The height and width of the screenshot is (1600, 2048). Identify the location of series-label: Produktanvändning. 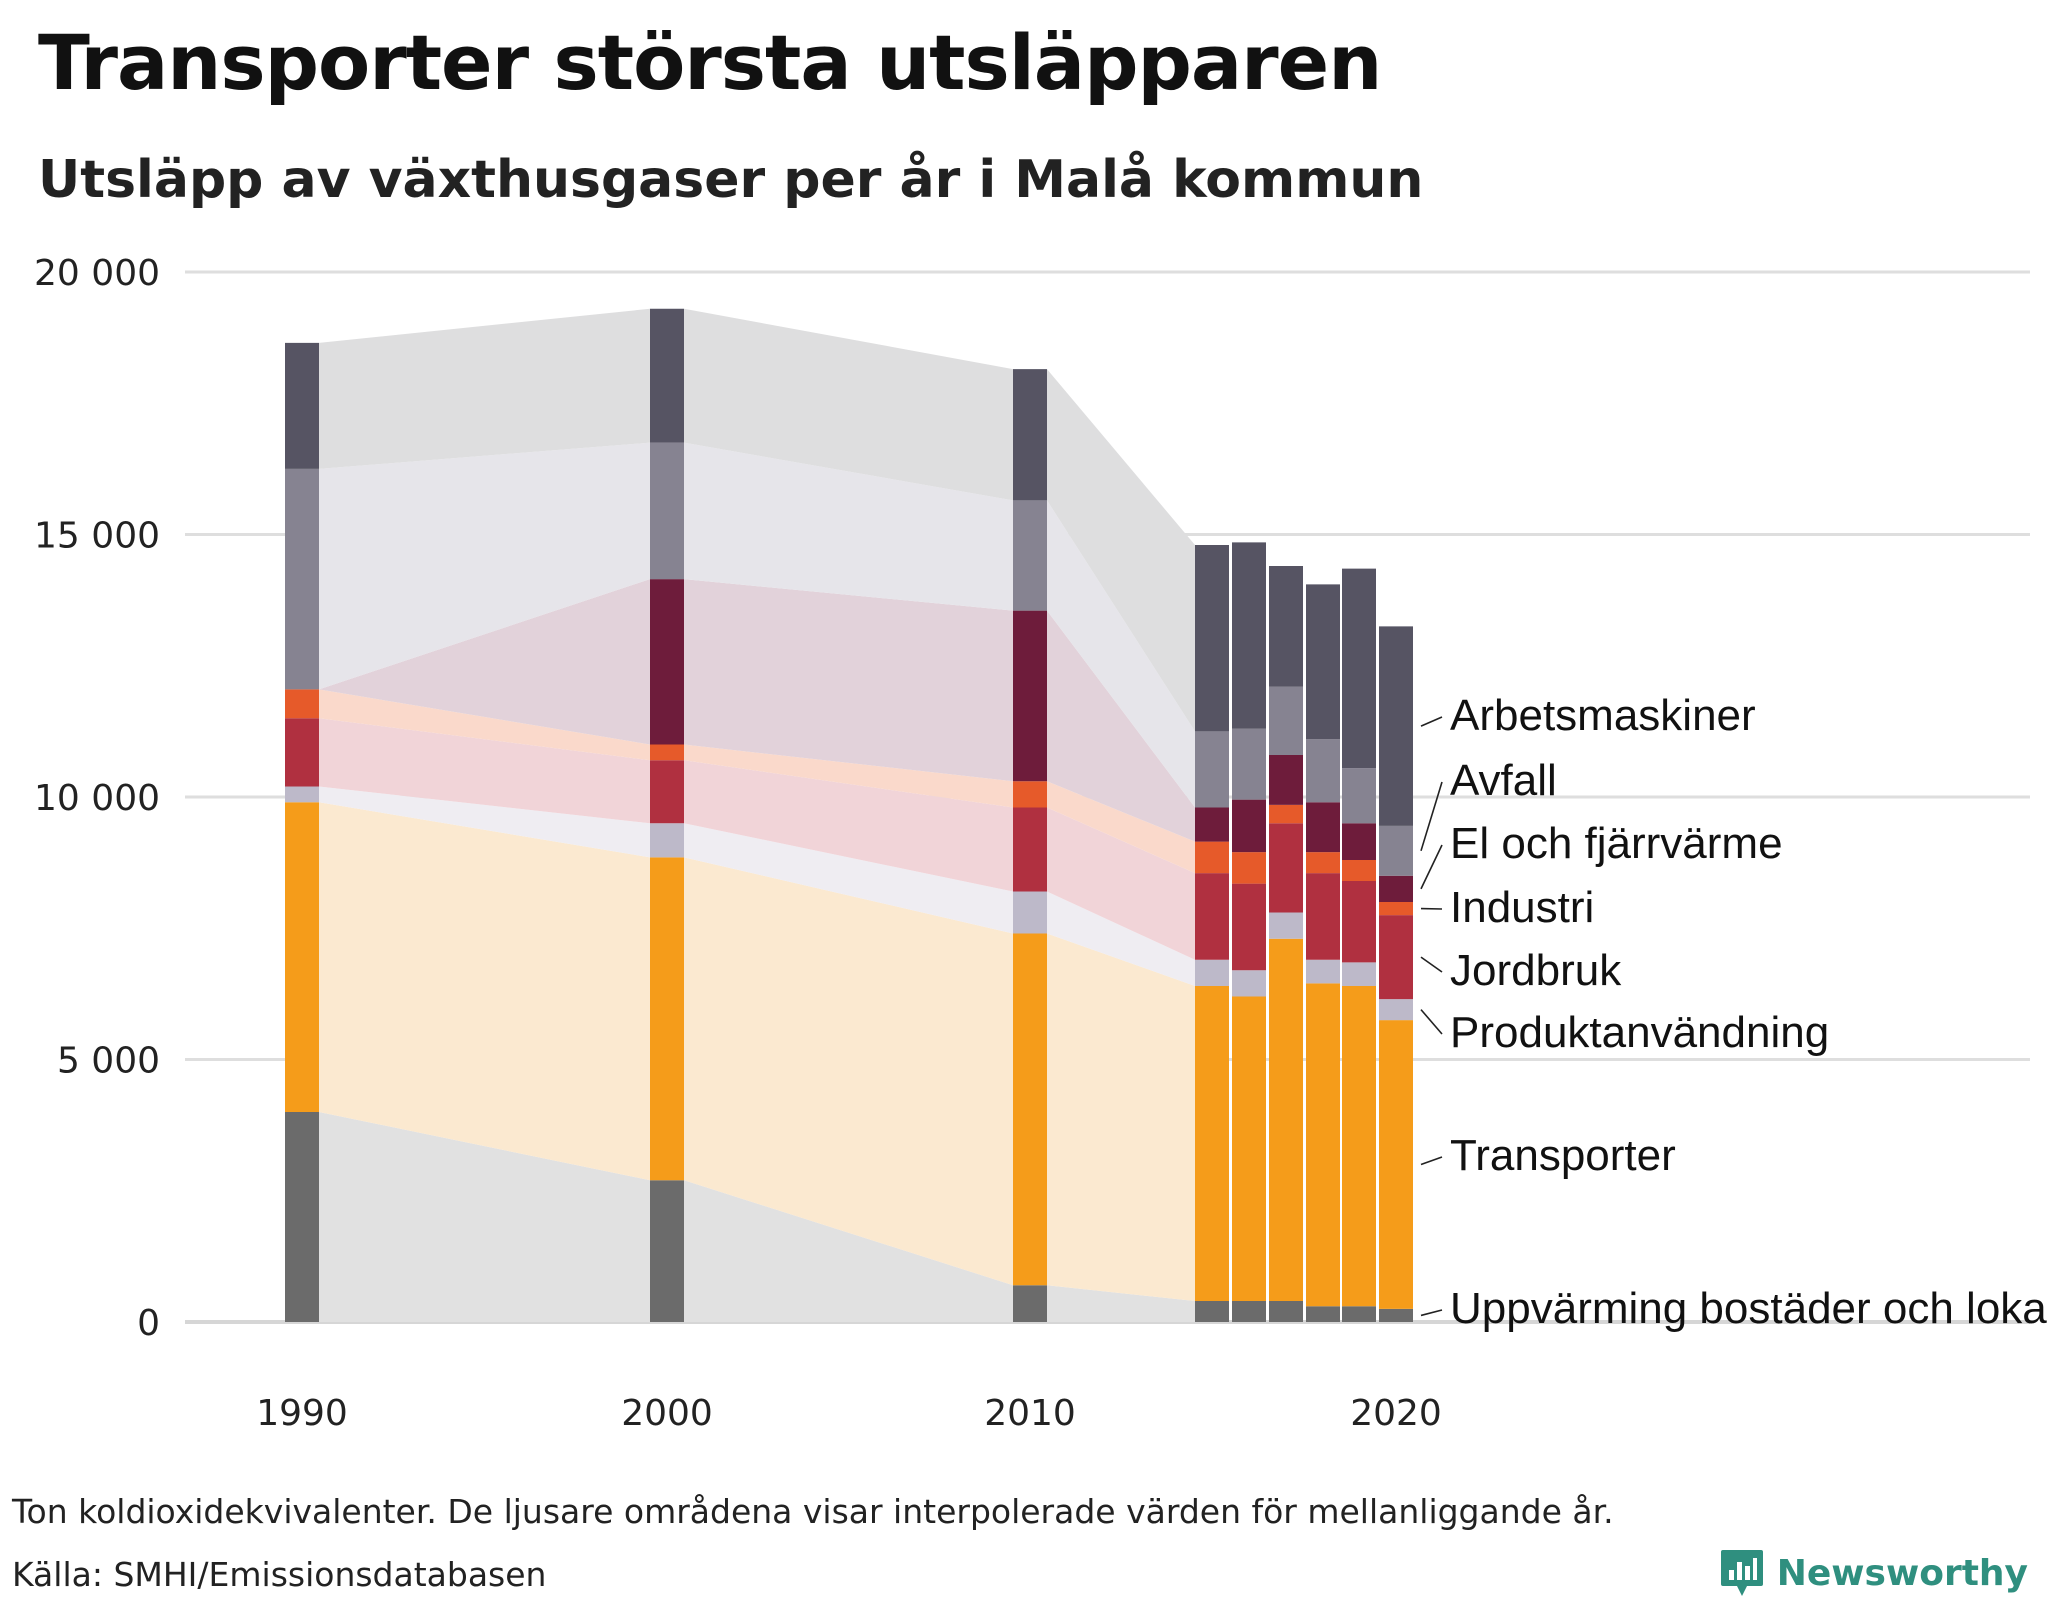
(1639, 1032).